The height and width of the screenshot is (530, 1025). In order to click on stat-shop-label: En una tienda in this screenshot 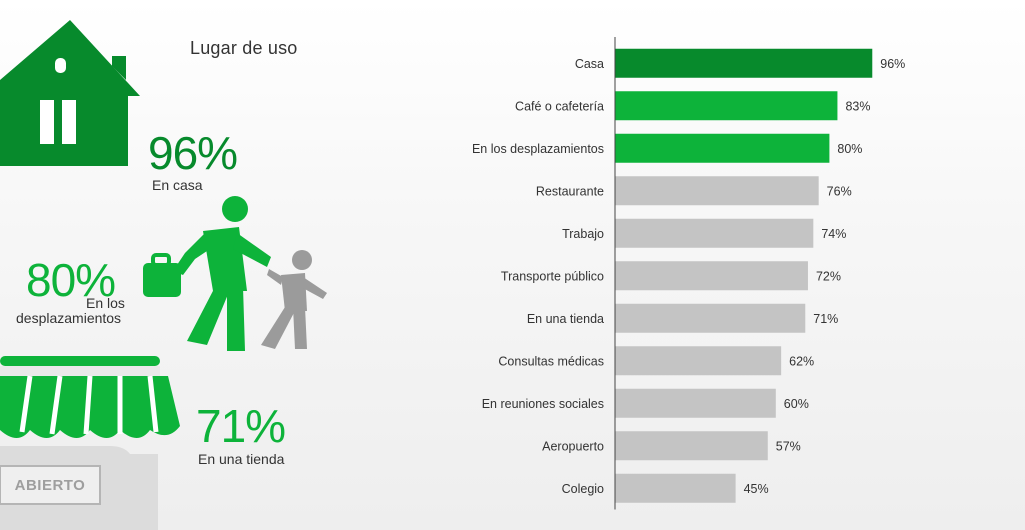, I will do `click(241, 459)`.